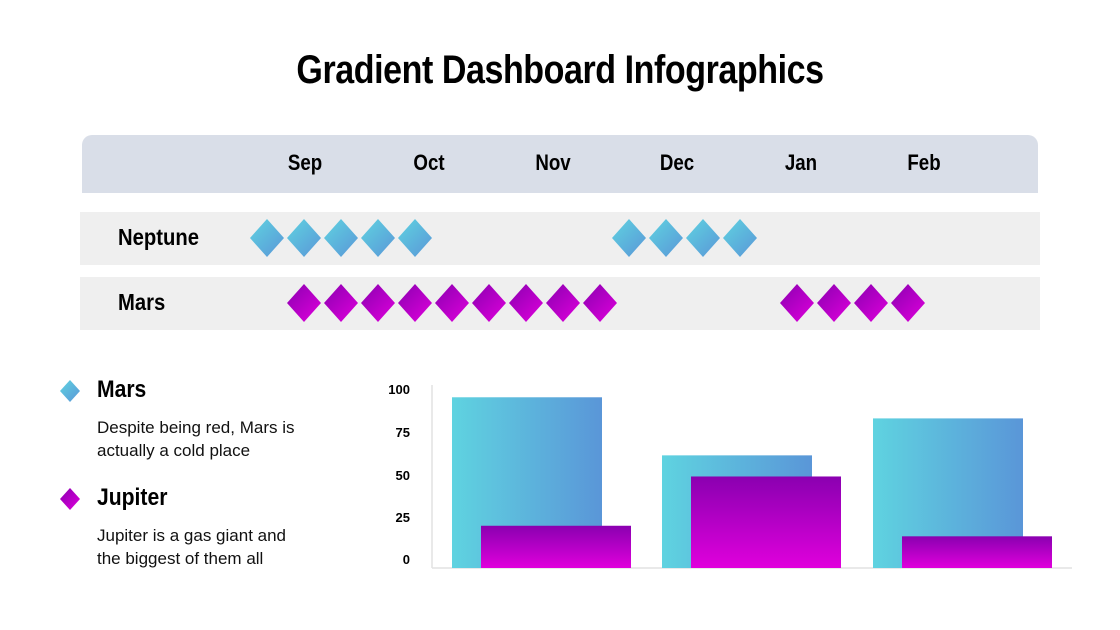  Describe the element at coordinates (158, 237) in the screenshot. I see `row-label-neptune: Neptune` at that location.